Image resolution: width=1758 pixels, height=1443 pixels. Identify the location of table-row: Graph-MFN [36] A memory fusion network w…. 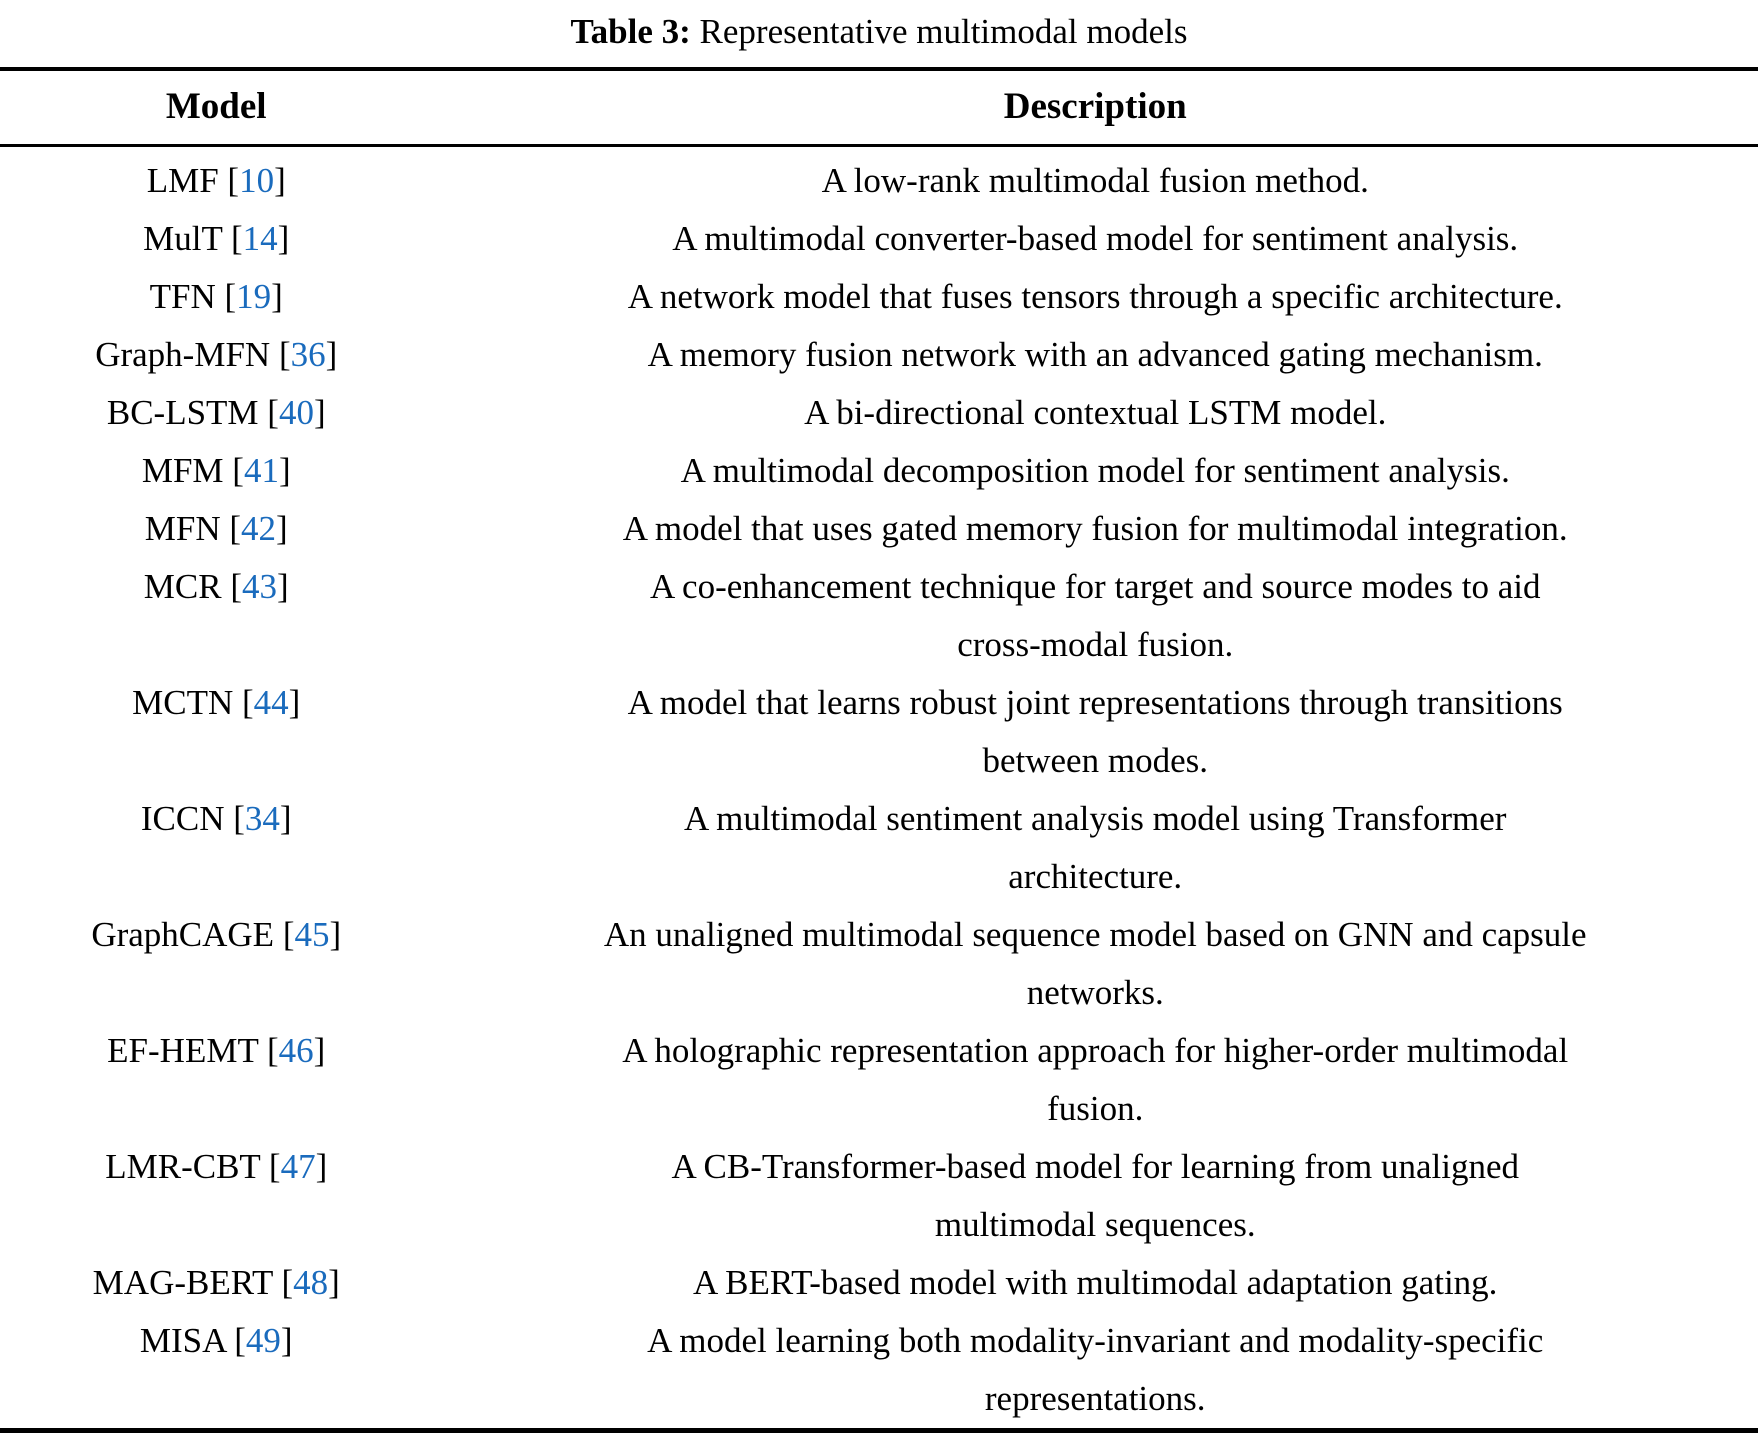
(879, 355).